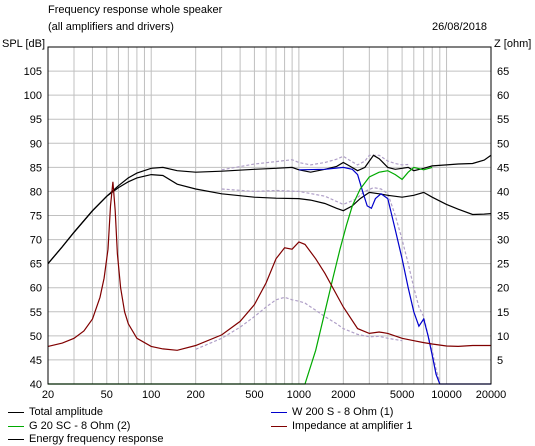 The height and width of the screenshot is (446, 535). What do you see at coordinates (36, 289) in the screenshot?
I see `y-left-tick-label: 60` at bounding box center [36, 289].